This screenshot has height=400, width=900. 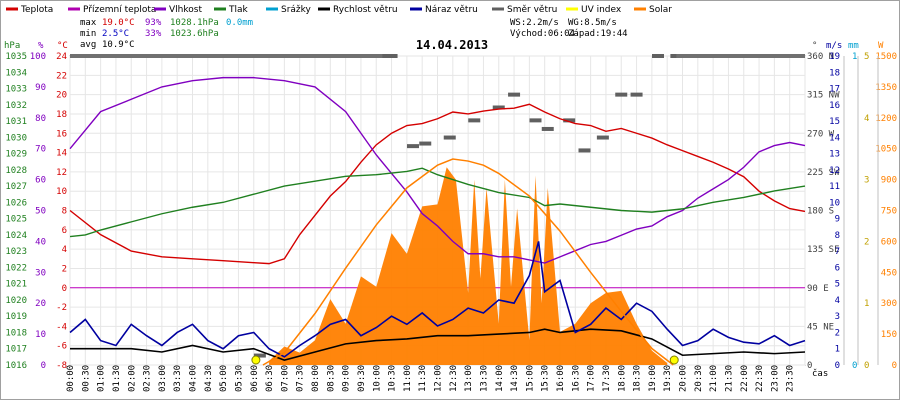 What do you see at coordinates (534, 23) in the screenshot?
I see `info-ws: WS:2.2m/s` at bounding box center [534, 23].